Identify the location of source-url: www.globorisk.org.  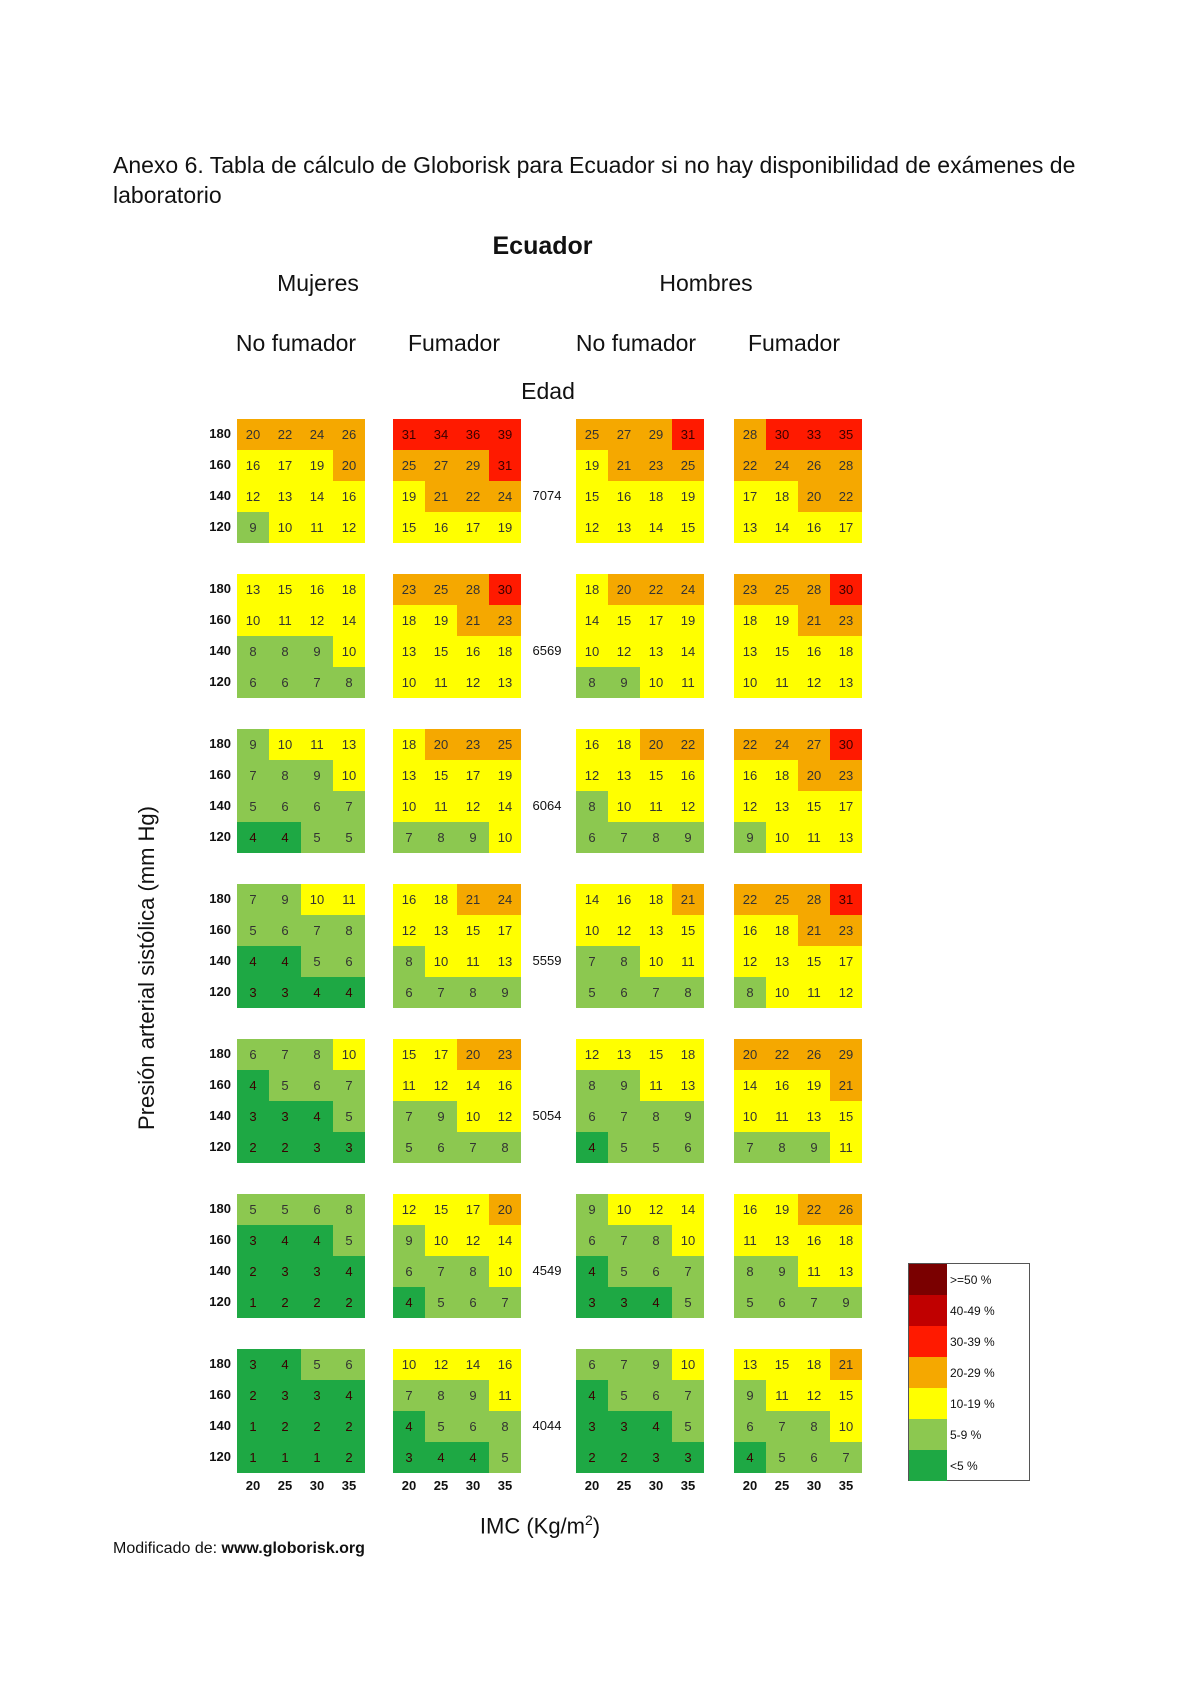
(293, 1548).